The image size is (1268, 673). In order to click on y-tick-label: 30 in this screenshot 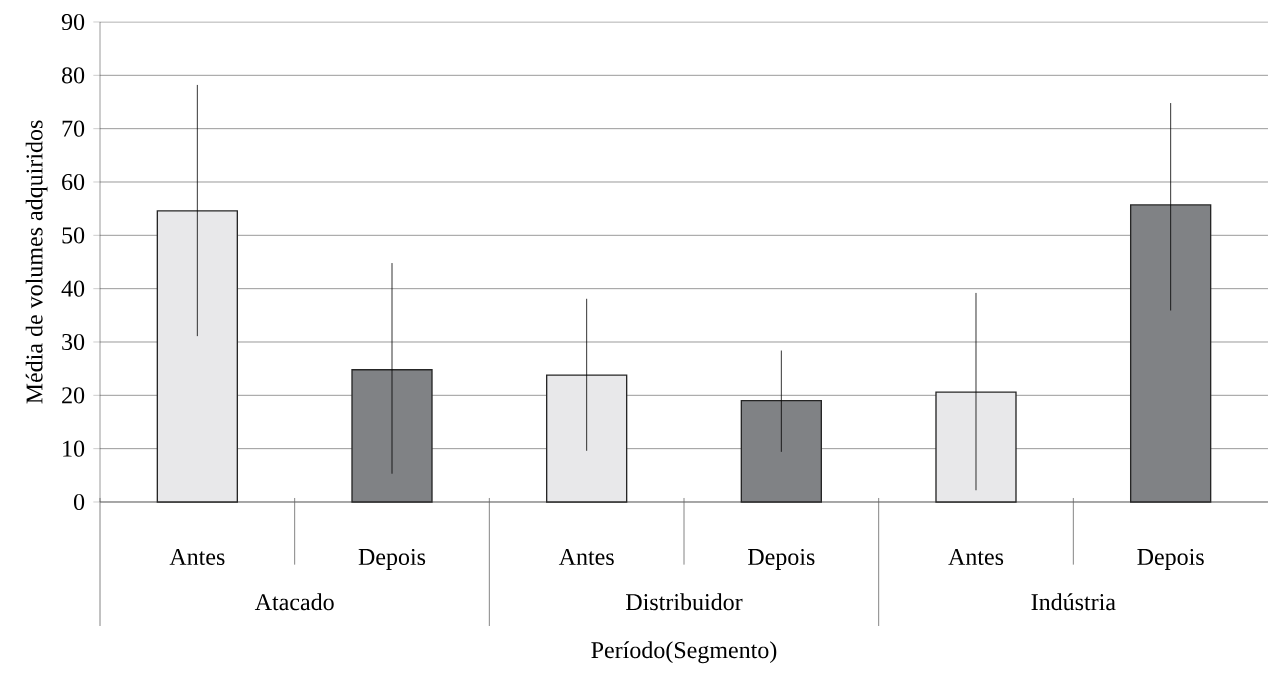, I will do `click(73, 342)`.